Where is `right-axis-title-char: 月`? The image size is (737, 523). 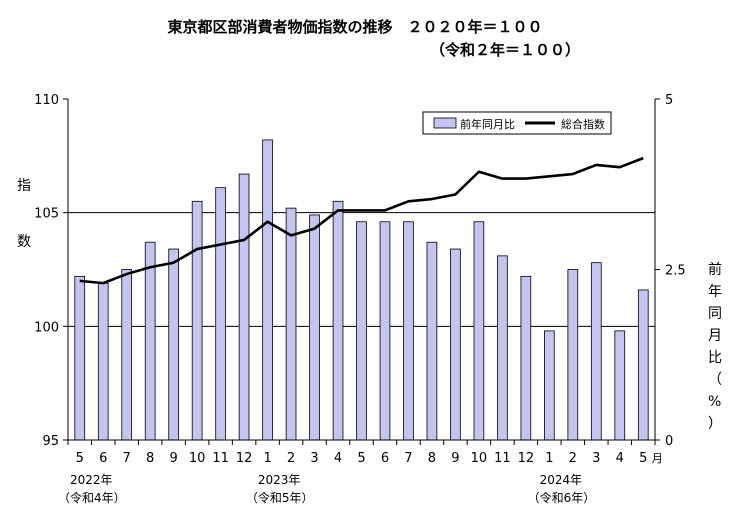 right-axis-title-char: 月 is located at coordinates (715, 336).